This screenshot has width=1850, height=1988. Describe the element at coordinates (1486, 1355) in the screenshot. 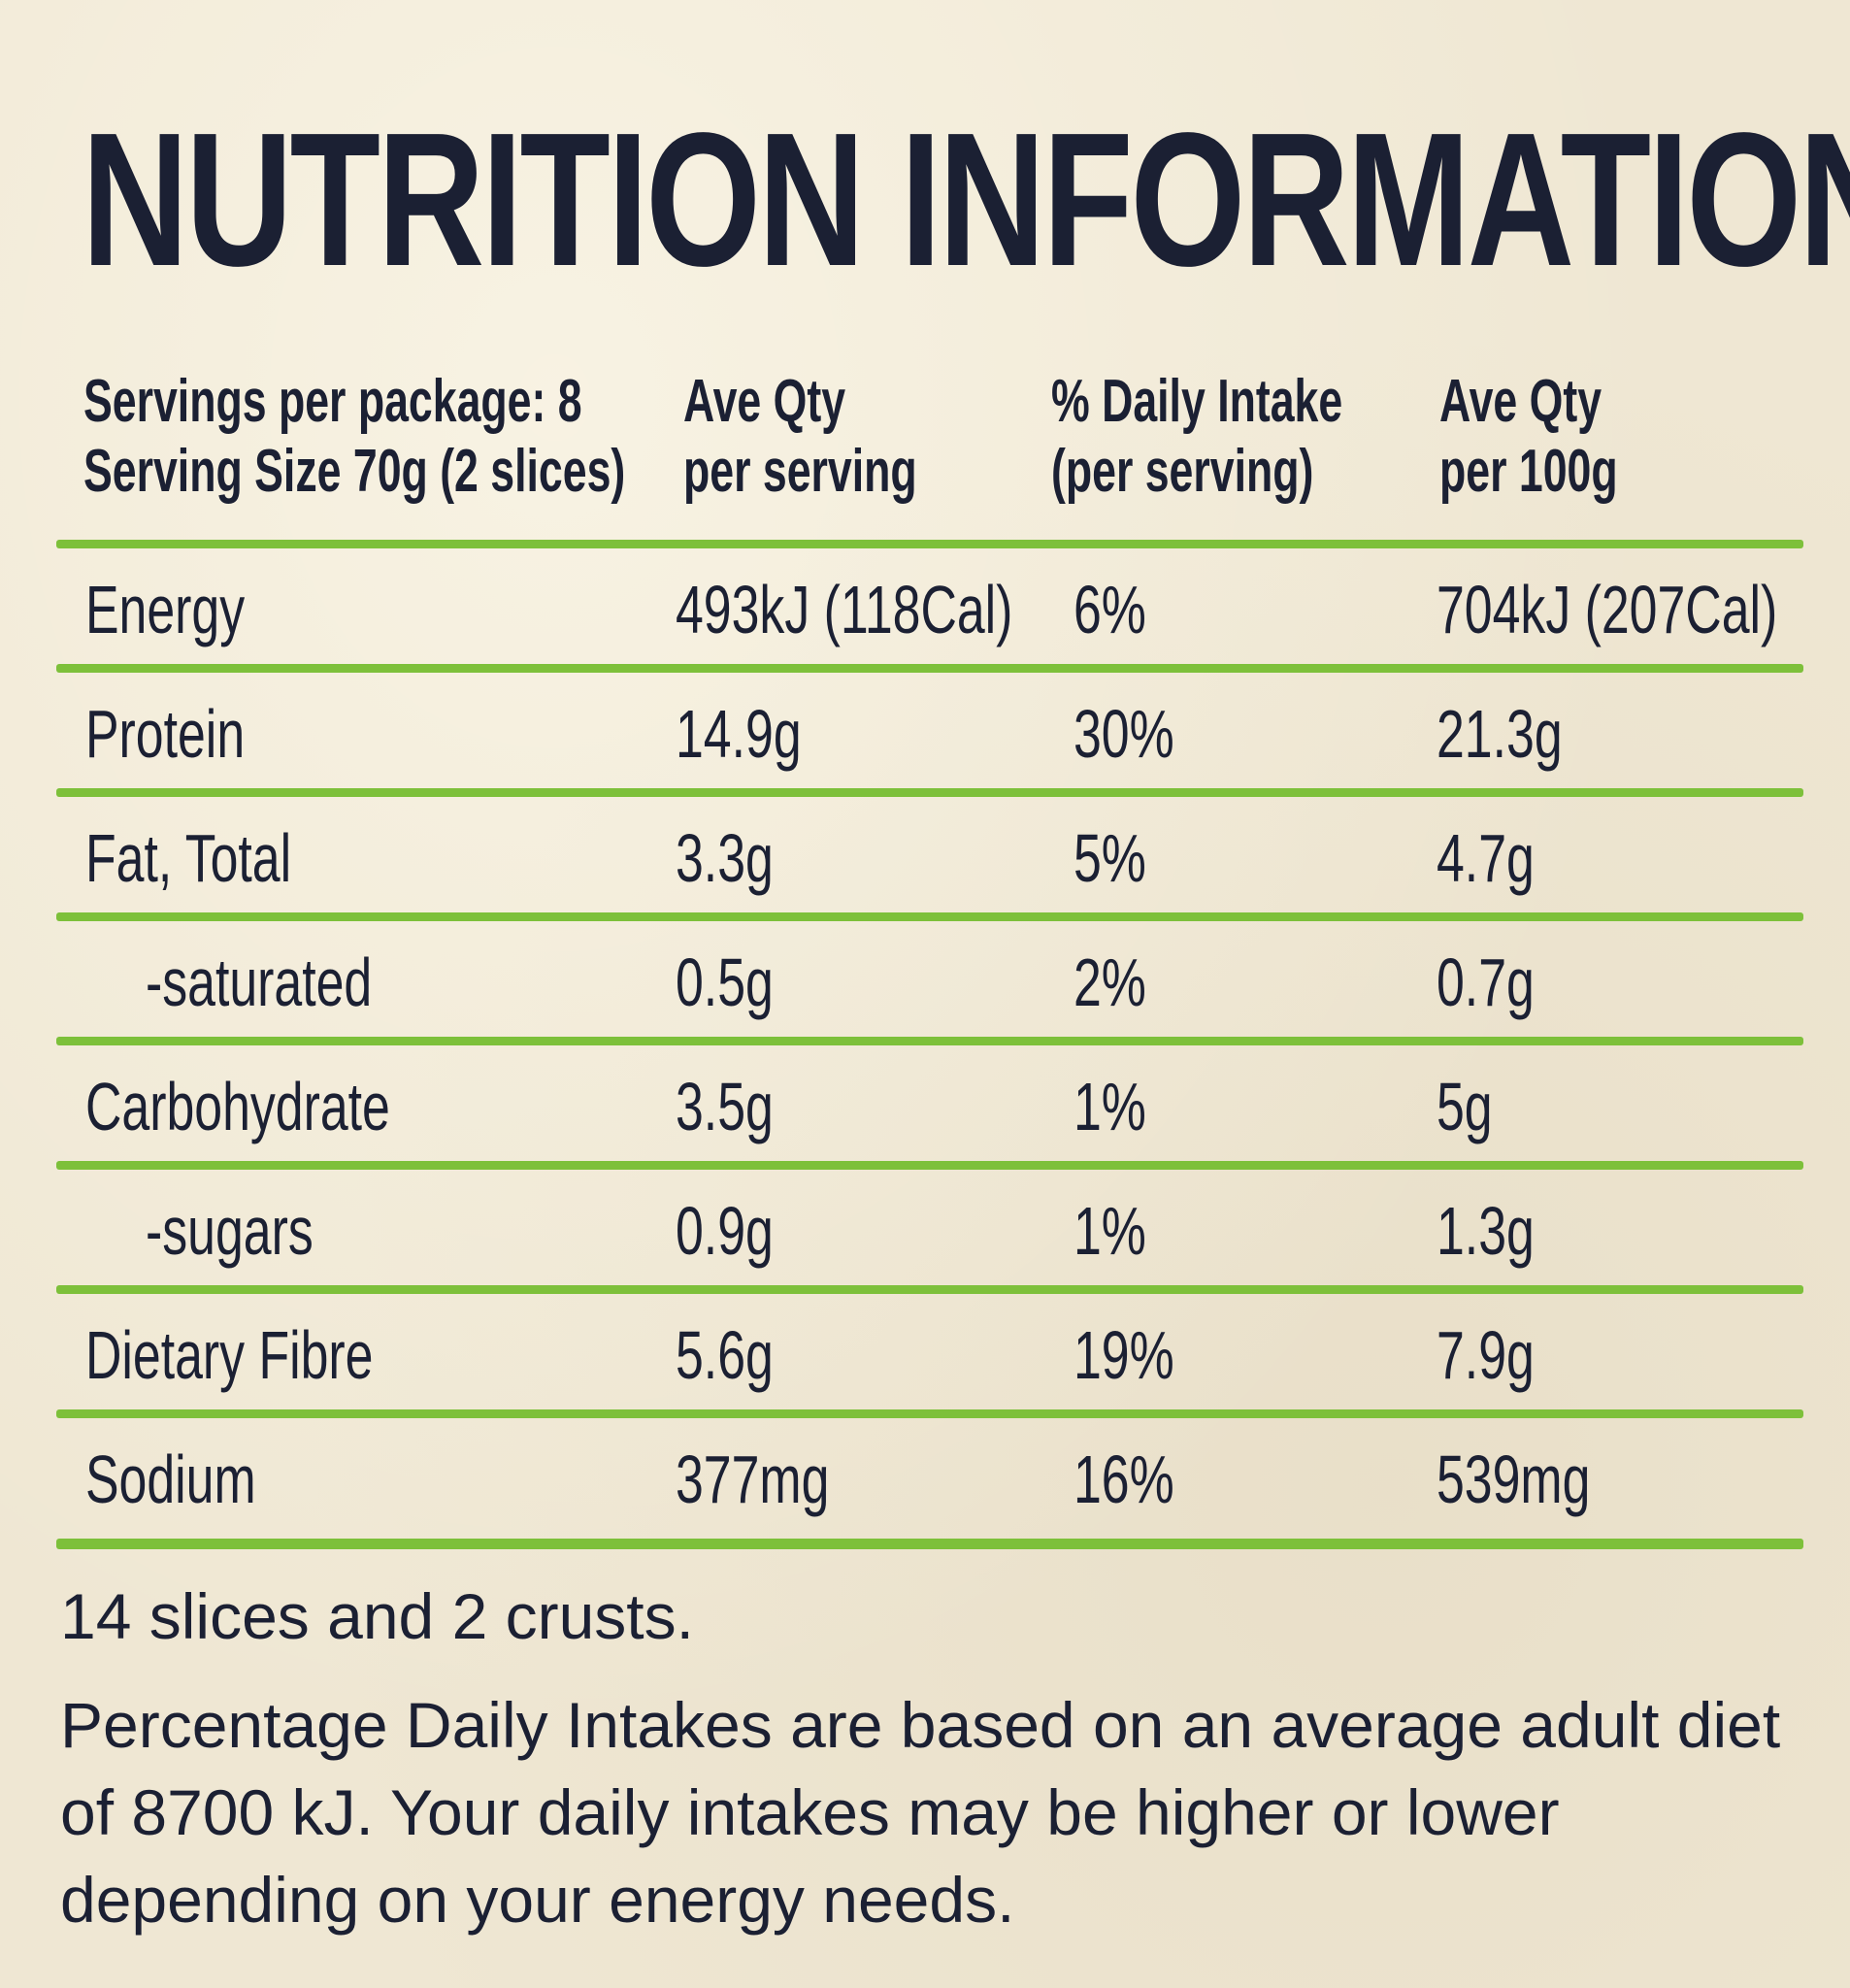

I see `per-100g-value: 7.9g` at that location.